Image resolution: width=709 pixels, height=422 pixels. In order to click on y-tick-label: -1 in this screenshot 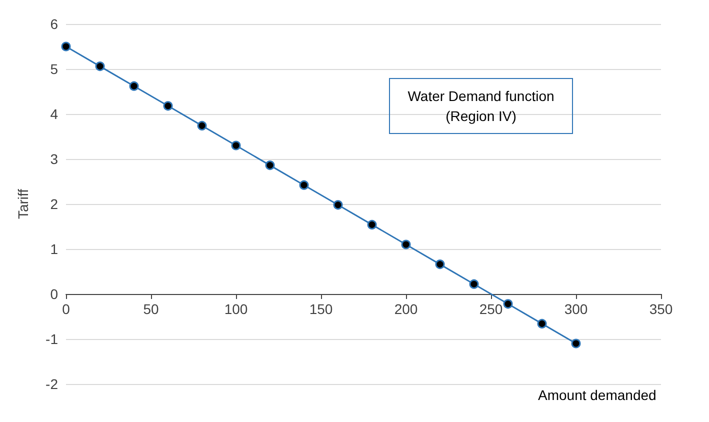, I will do `click(52, 339)`.